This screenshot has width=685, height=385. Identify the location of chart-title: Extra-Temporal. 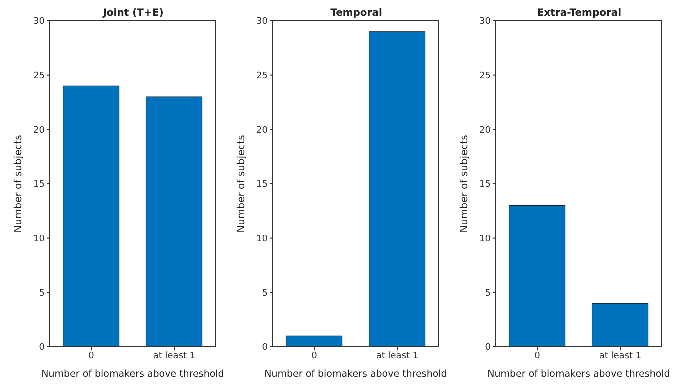
(579, 13).